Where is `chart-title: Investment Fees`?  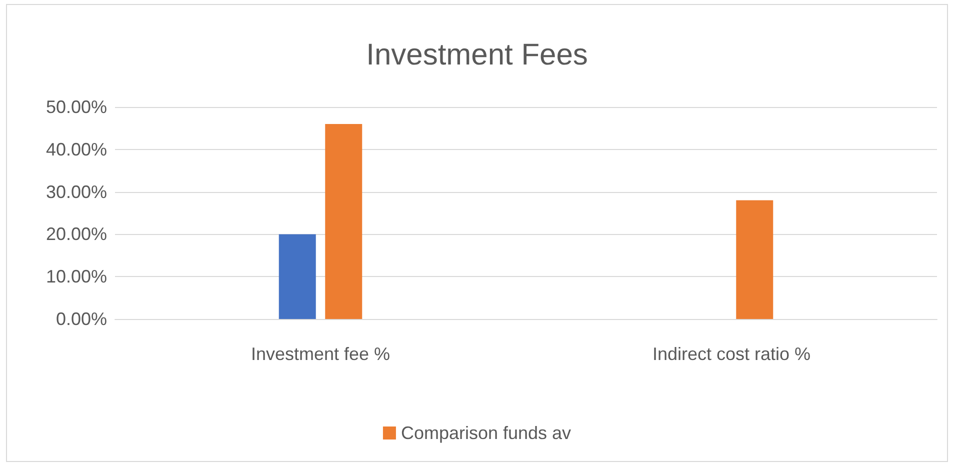 chart-title: Investment Fees is located at coordinates (477, 55).